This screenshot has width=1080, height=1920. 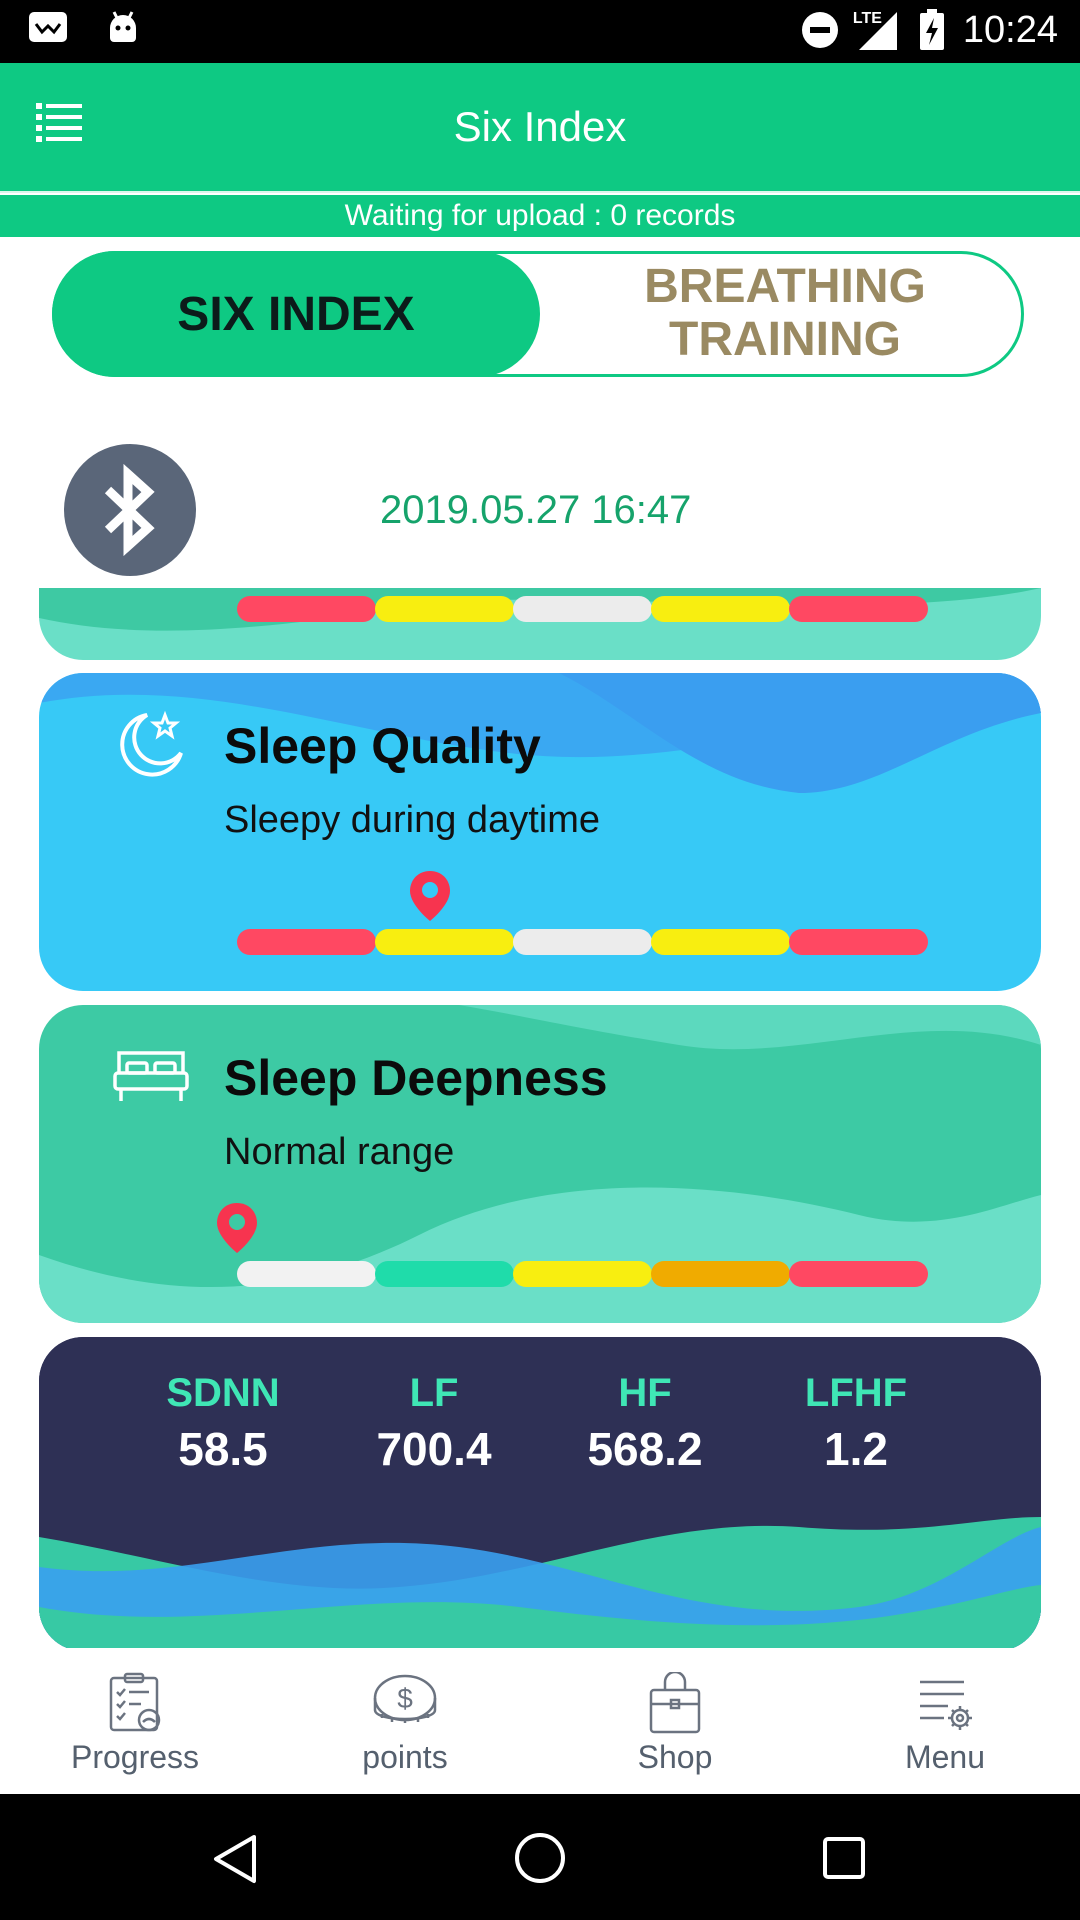 What do you see at coordinates (540, 31) in the screenshot?
I see `status-bar: LTE 10:24` at bounding box center [540, 31].